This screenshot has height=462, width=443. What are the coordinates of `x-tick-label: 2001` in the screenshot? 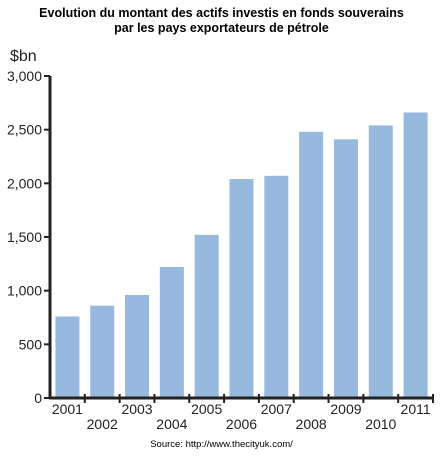 It's located at (67, 409).